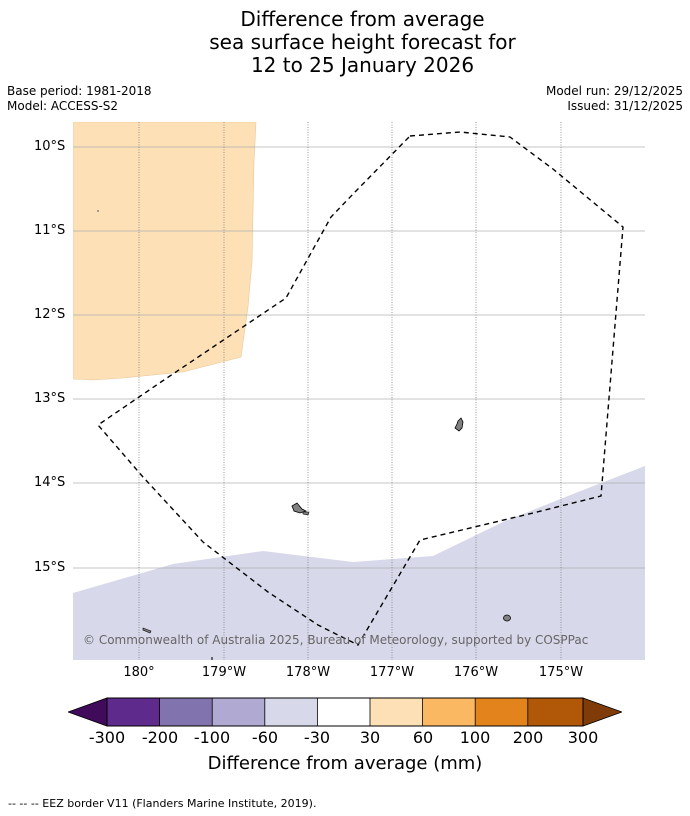 The height and width of the screenshot is (816, 690). Describe the element at coordinates (507, 618) in the screenshot. I see `island-southeast` at that location.